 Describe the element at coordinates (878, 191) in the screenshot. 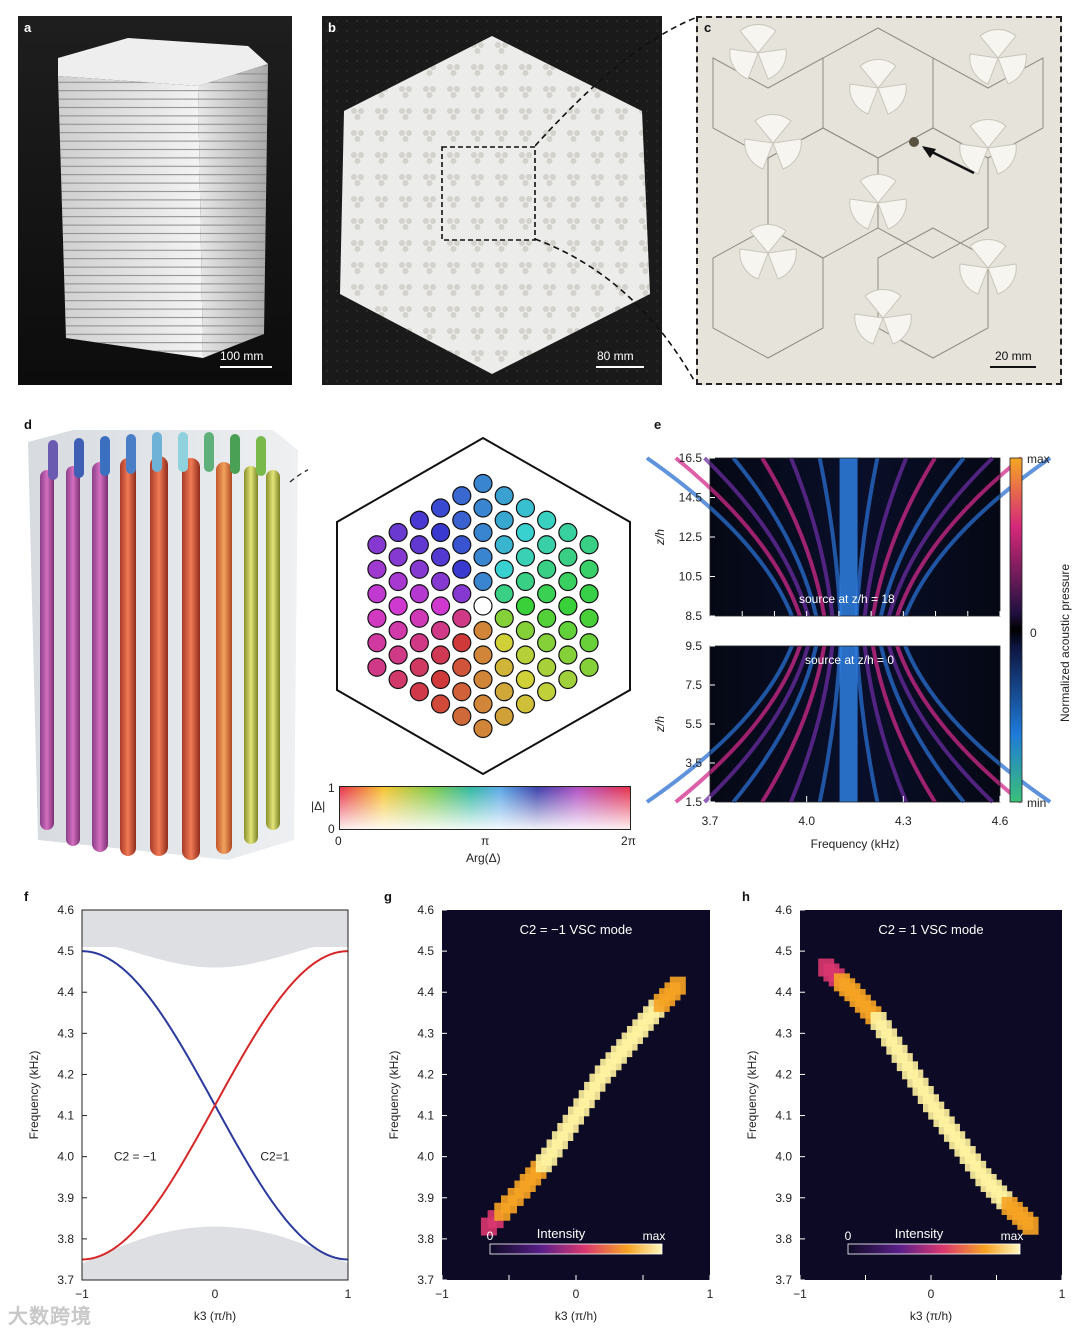

I see `unit-cell-closeup-illustration` at that location.